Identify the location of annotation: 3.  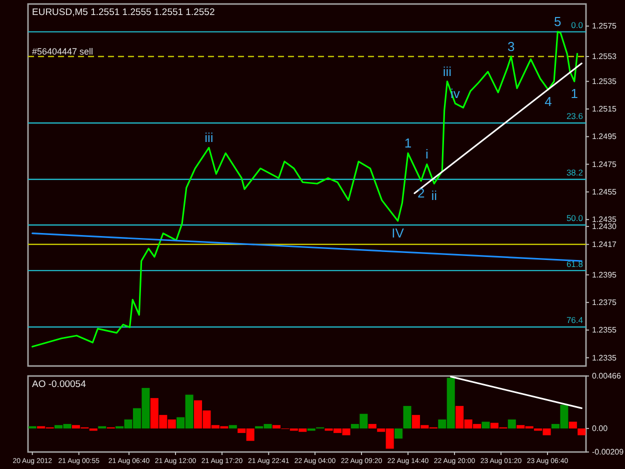
(511, 46).